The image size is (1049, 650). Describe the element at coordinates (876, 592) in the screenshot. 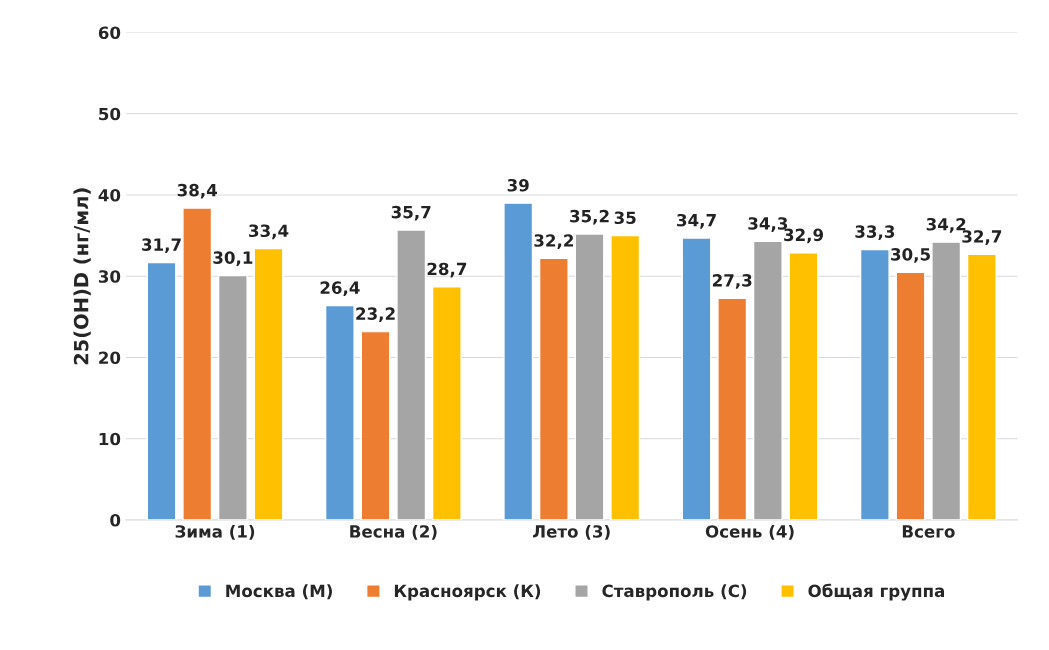

I see `legend-label: Общая группа` at that location.